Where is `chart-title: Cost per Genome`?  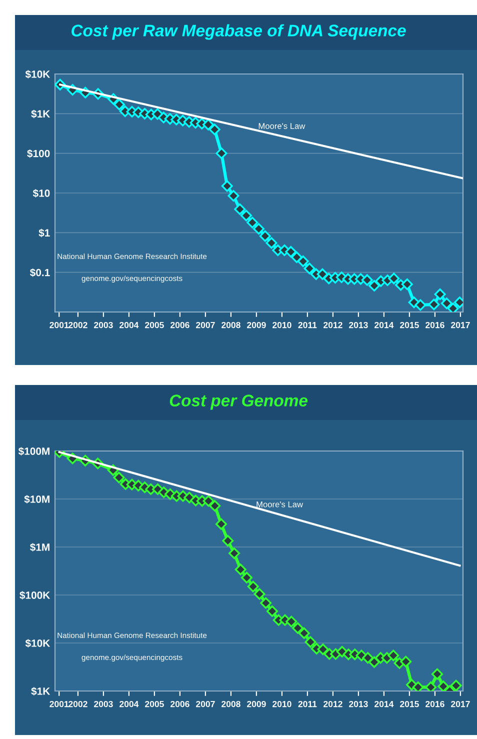
chart-title: Cost per Genome is located at coordinates (239, 402).